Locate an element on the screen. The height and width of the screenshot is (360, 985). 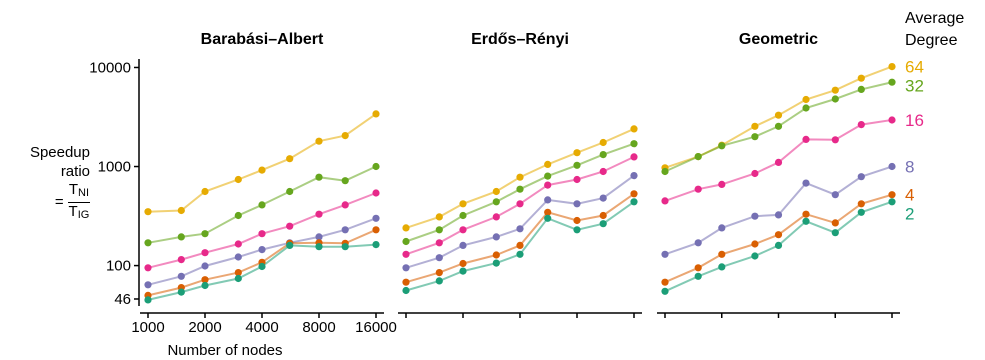
x-tick-label: 1000 is located at coordinates (147, 327).